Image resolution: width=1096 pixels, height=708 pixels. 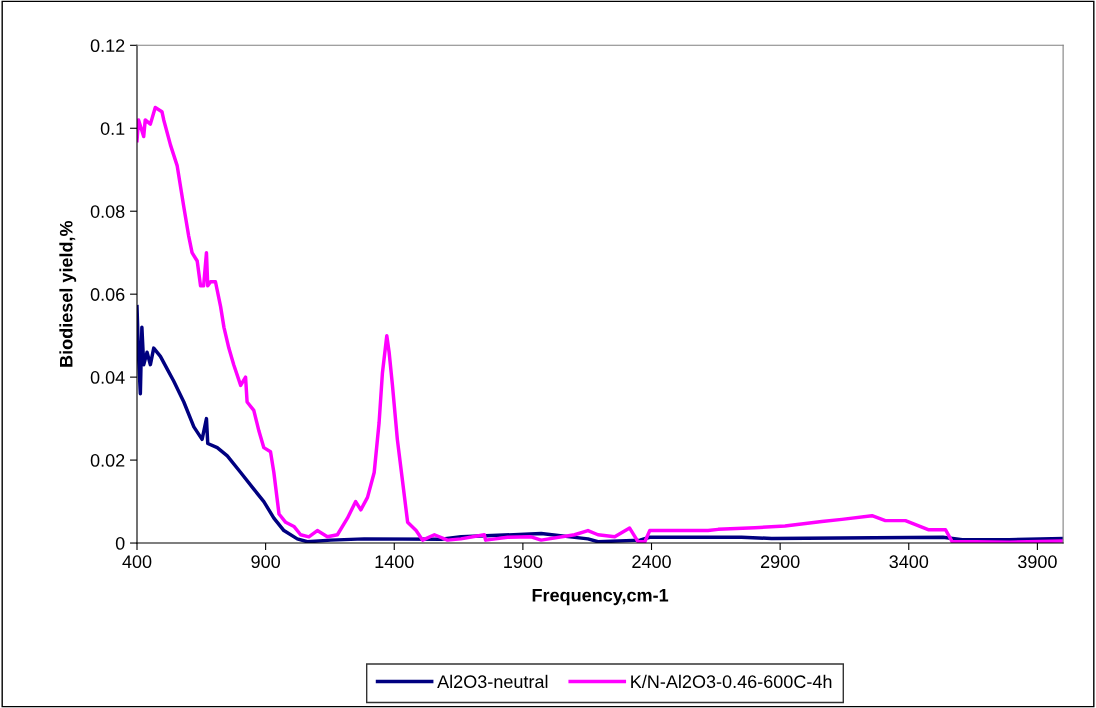 I want to click on x-tick-label: 3900, so click(x=1037, y=562).